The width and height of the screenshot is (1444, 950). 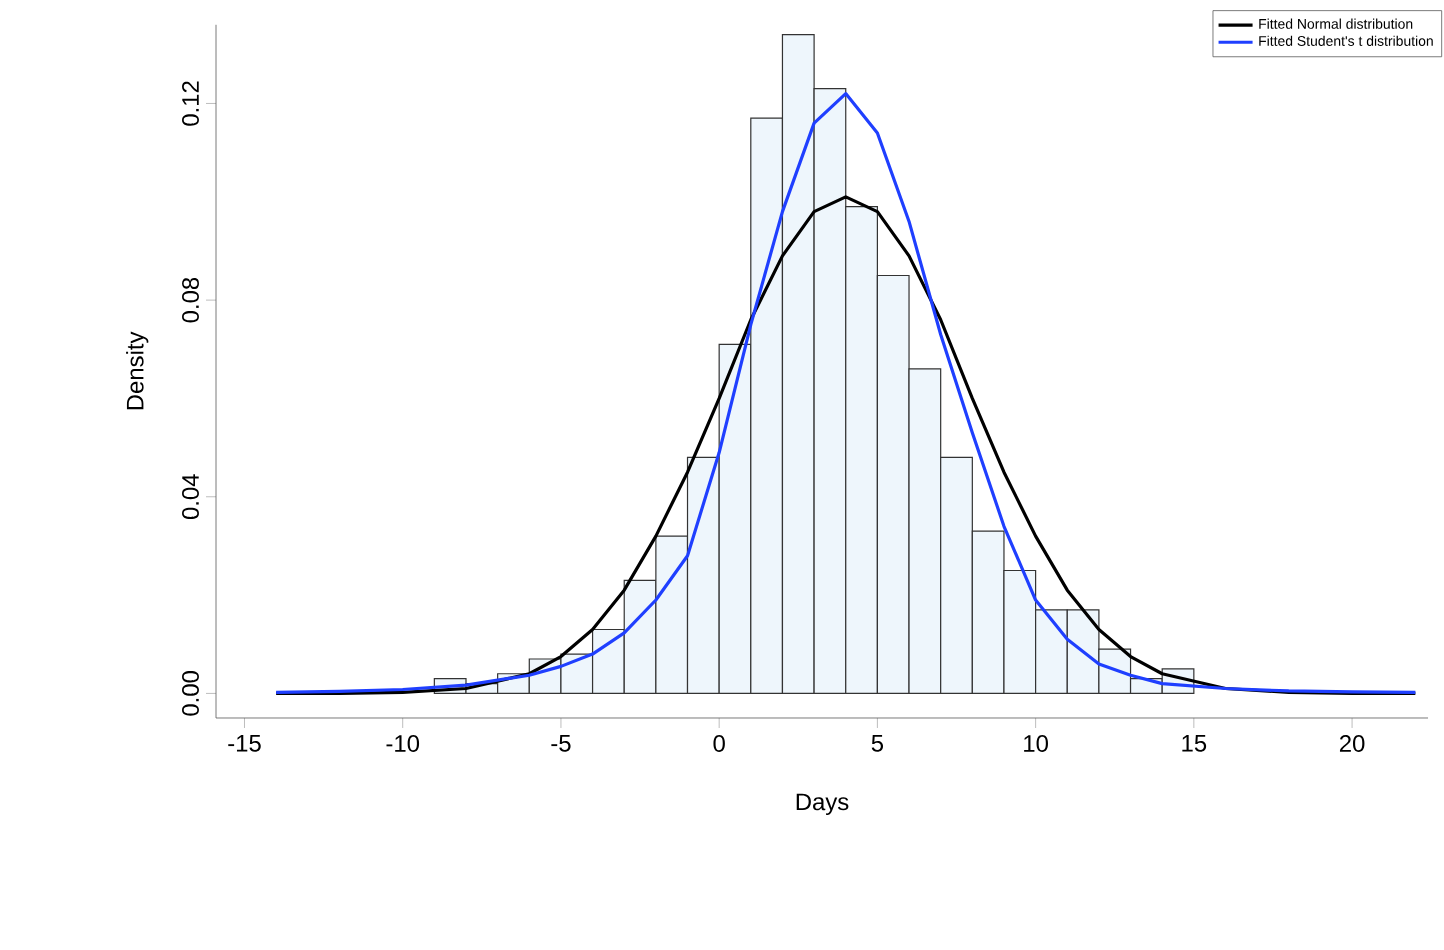 What do you see at coordinates (1194, 743) in the screenshot?
I see `x-tick-label: 15` at bounding box center [1194, 743].